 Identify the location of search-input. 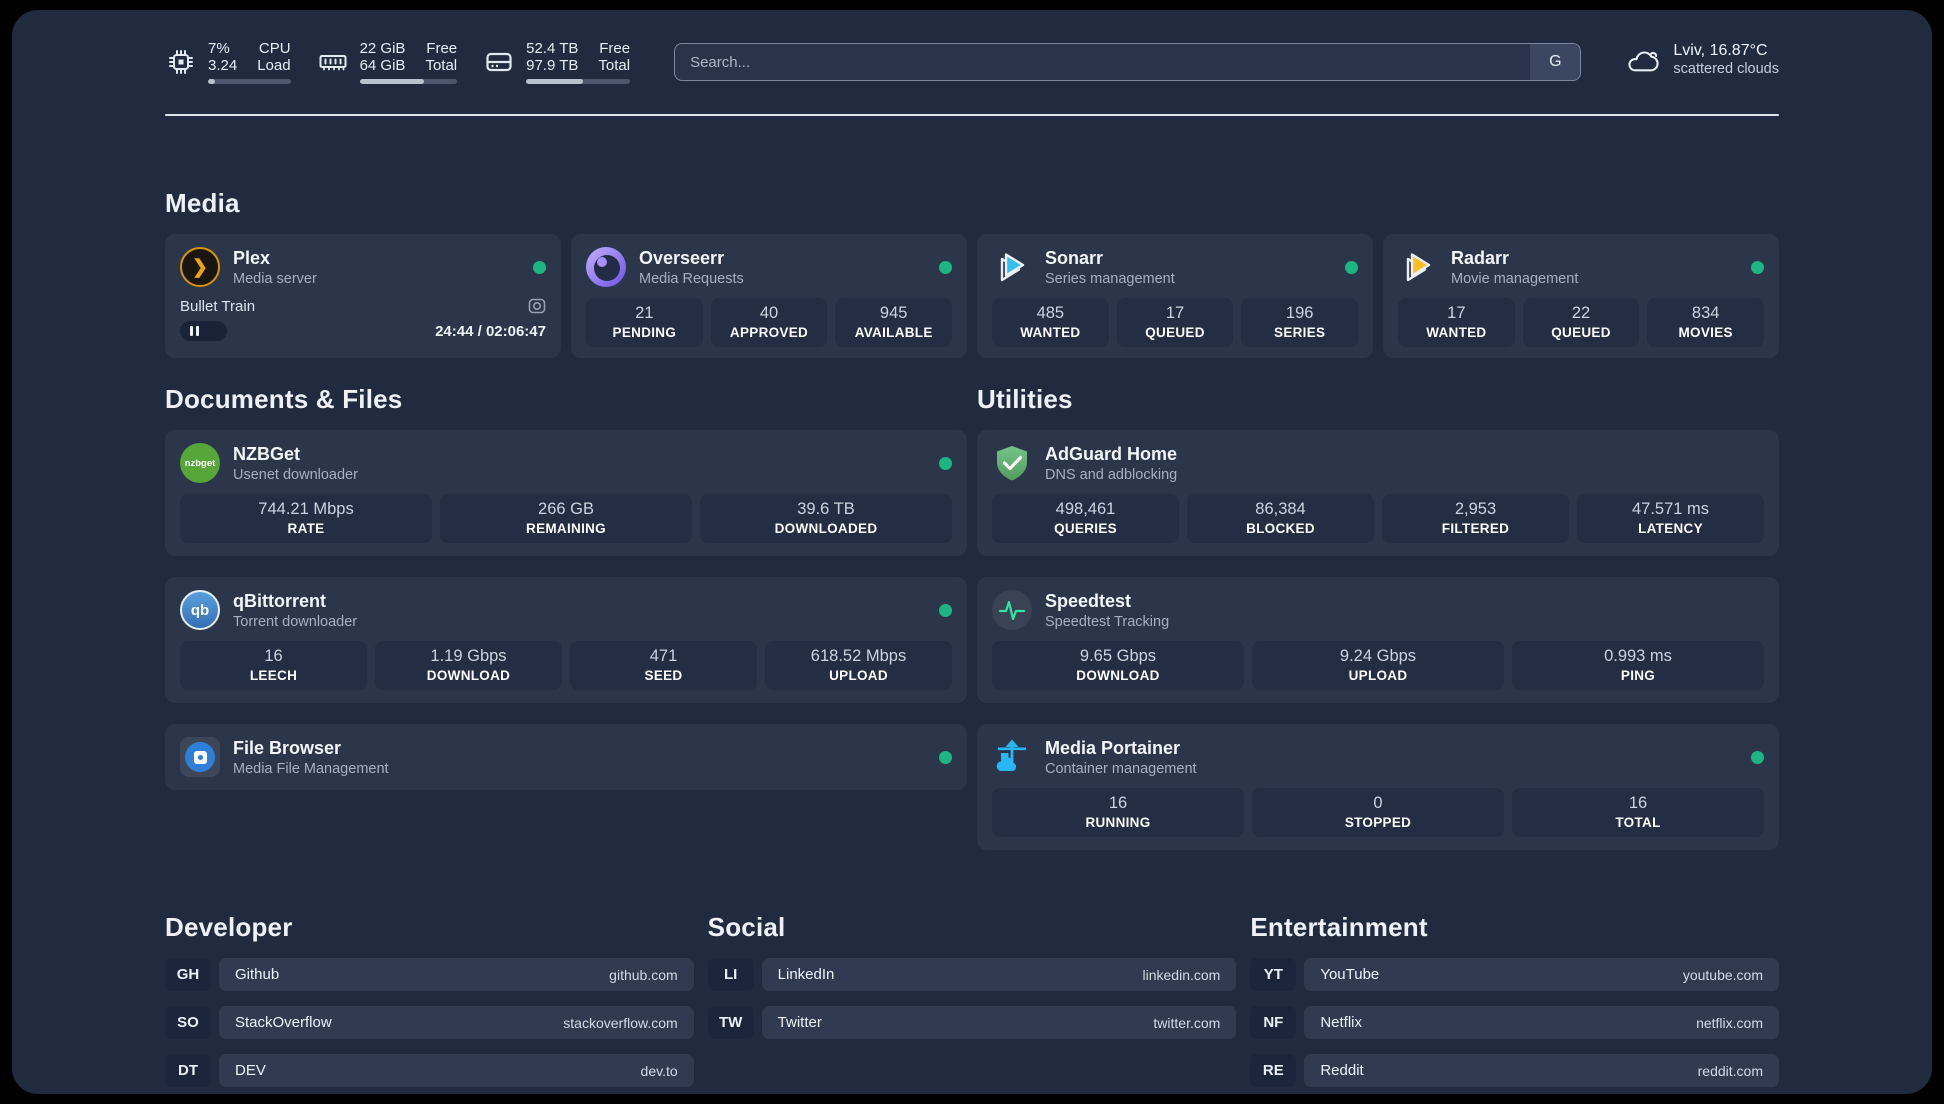
(1103, 62).